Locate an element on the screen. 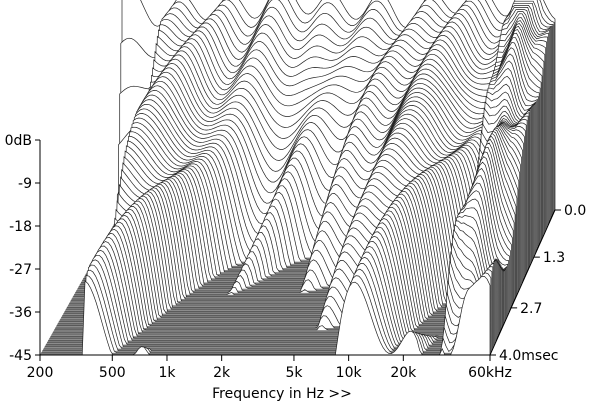 This screenshot has width=600, height=405. x-tick-label: 20k is located at coordinates (403, 373).